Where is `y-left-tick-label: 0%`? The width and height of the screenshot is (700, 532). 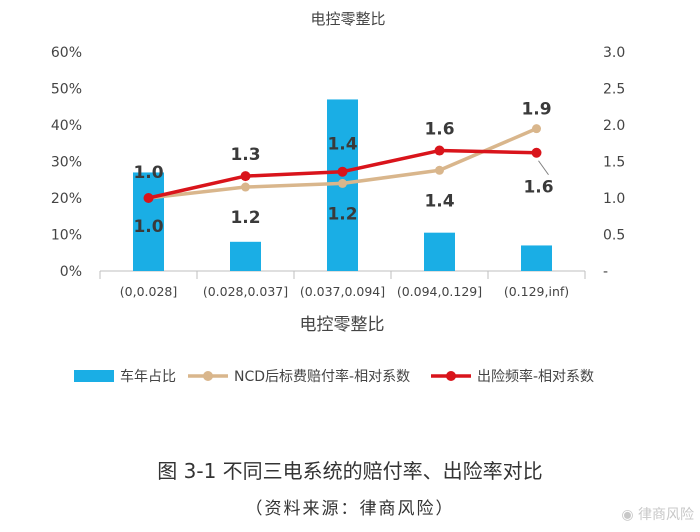
y-left-tick-label: 0% is located at coordinates (71, 272).